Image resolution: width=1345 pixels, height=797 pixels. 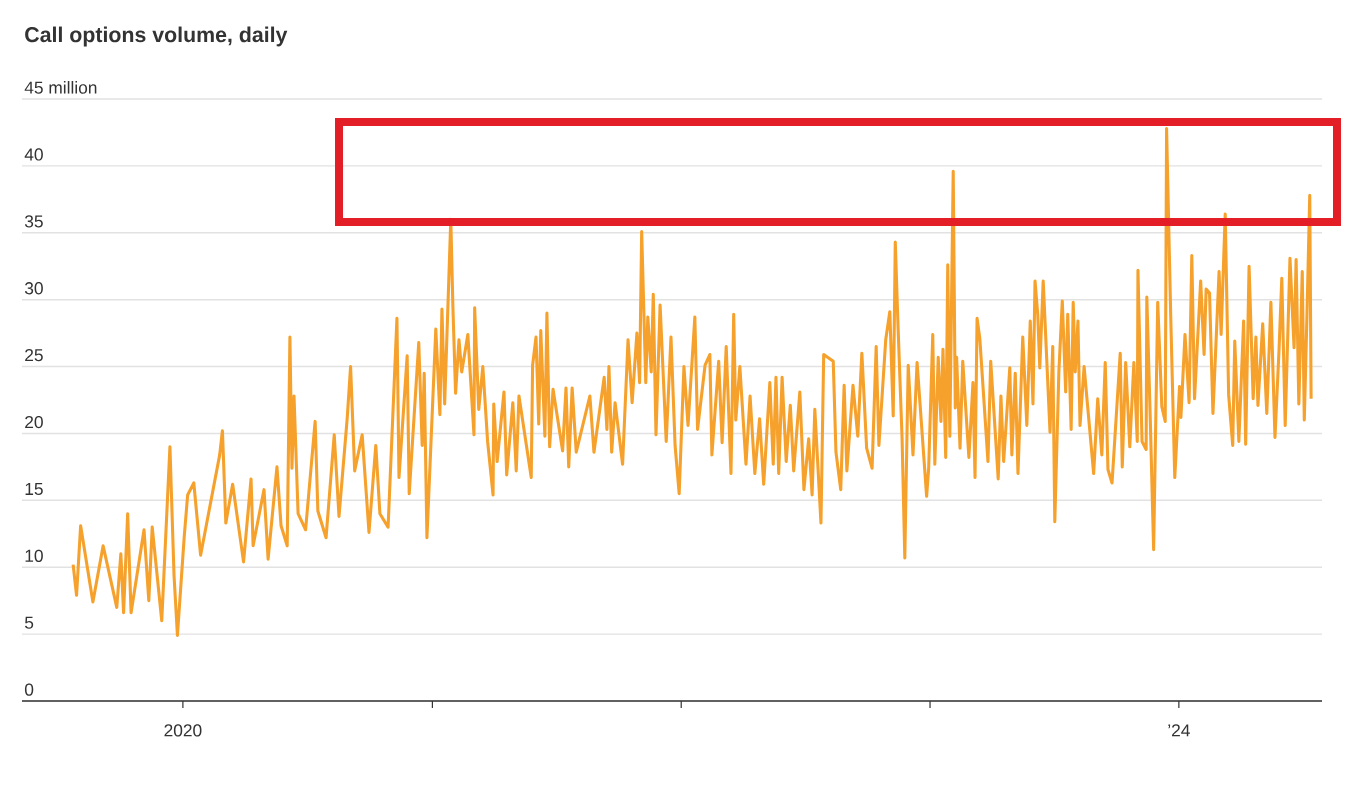 What do you see at coordinates (33, 154) in the screenshot?
I see `y-tick-label: 40` at bounding box center [33, 154].